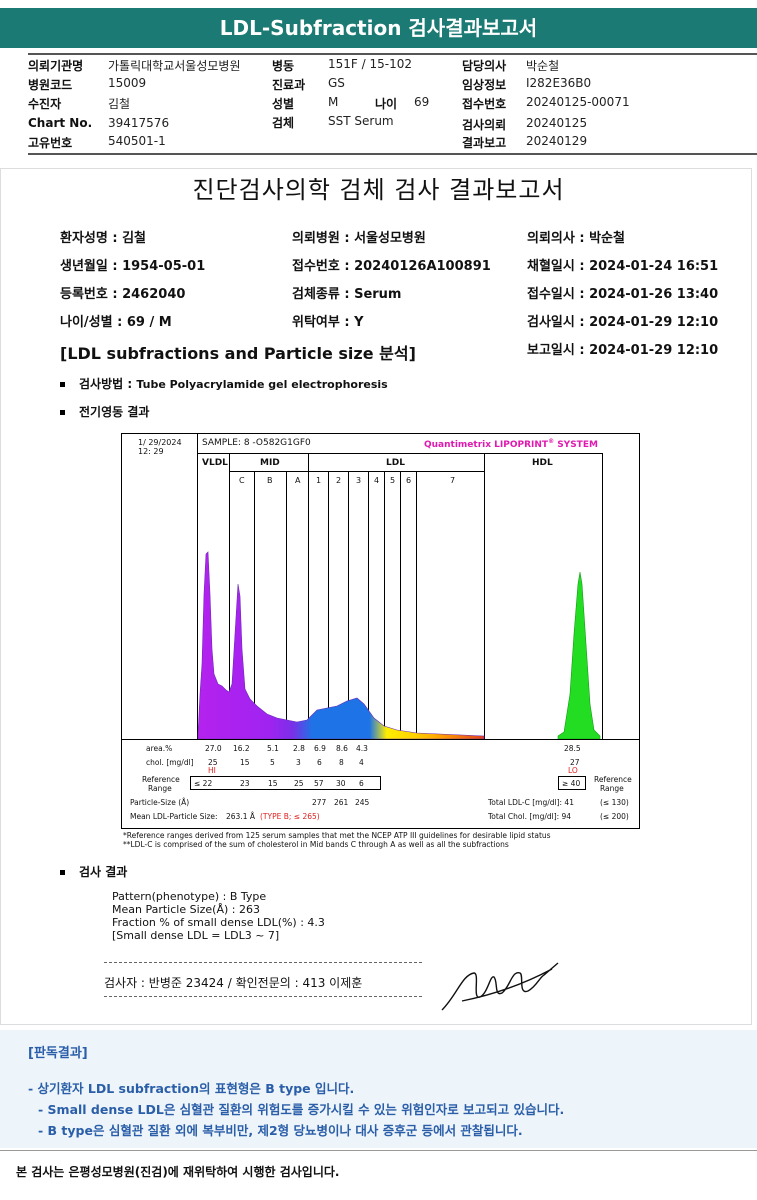 The height and width of the screenshot is (1200, 757). Describe the element at coordinates (557, 141) in the screenshot. I see `info-value: 20240129` at that location.